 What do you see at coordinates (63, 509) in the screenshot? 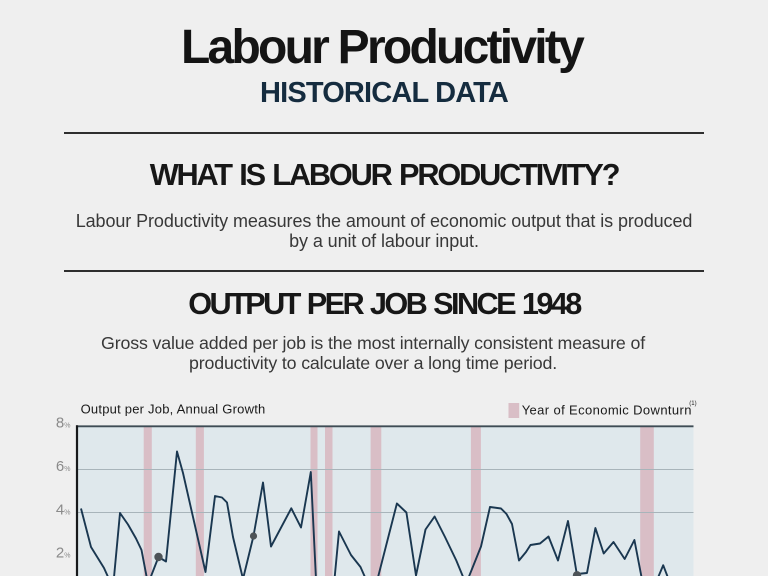
I see `svg-text: 4%` at bounding box center [63, 509].